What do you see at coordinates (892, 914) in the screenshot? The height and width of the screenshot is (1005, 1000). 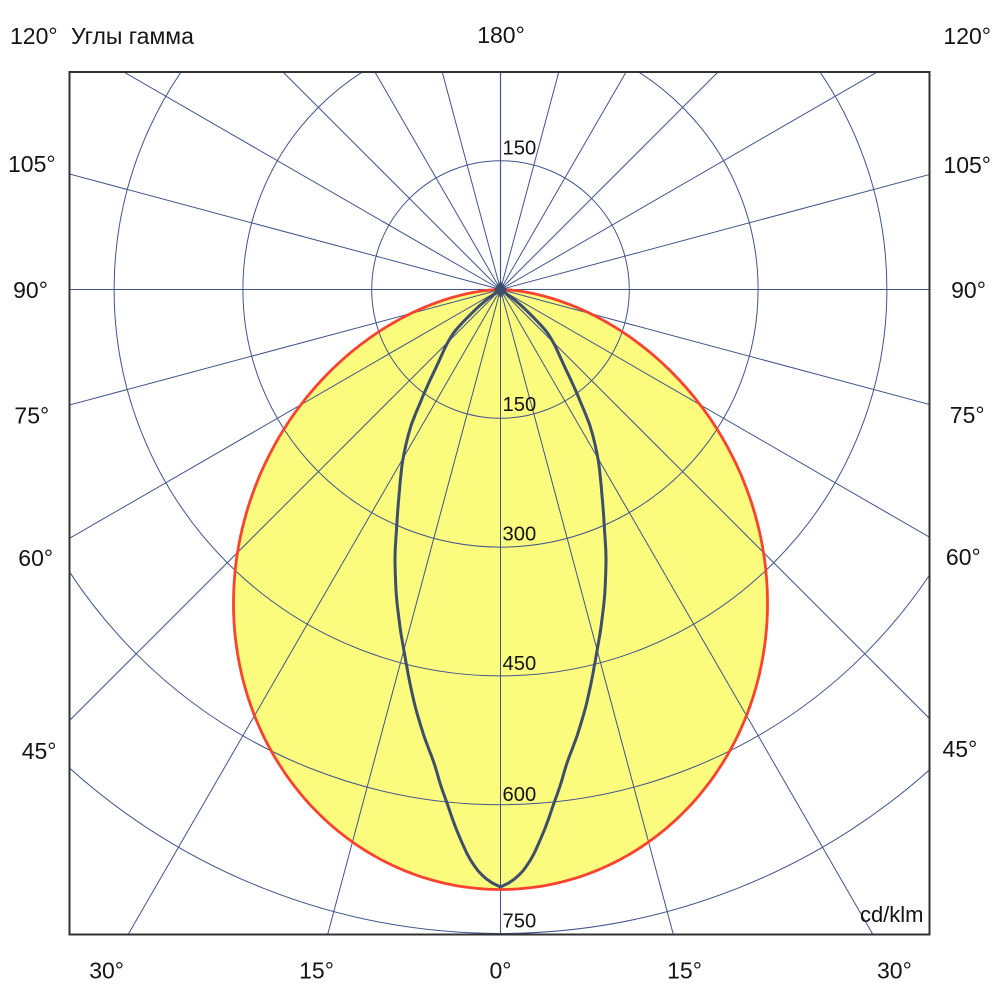 I see `svg-text: cd/klm` at bounding box center [892, 914].